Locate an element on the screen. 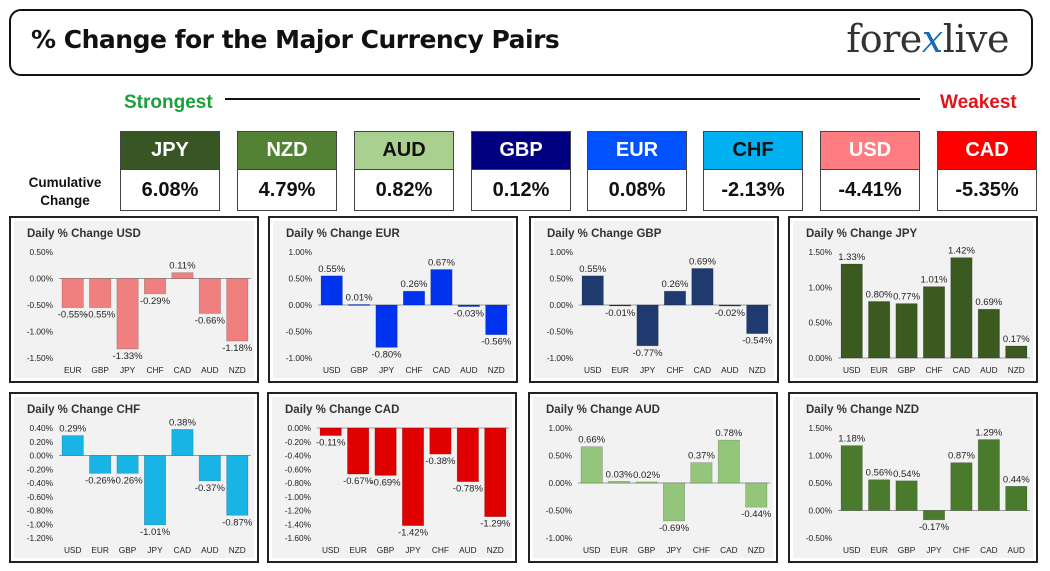 Image resolution: width=1050 pixels, height=571 pixels. data-label: -0.03% is located at coordinates (469, 314).